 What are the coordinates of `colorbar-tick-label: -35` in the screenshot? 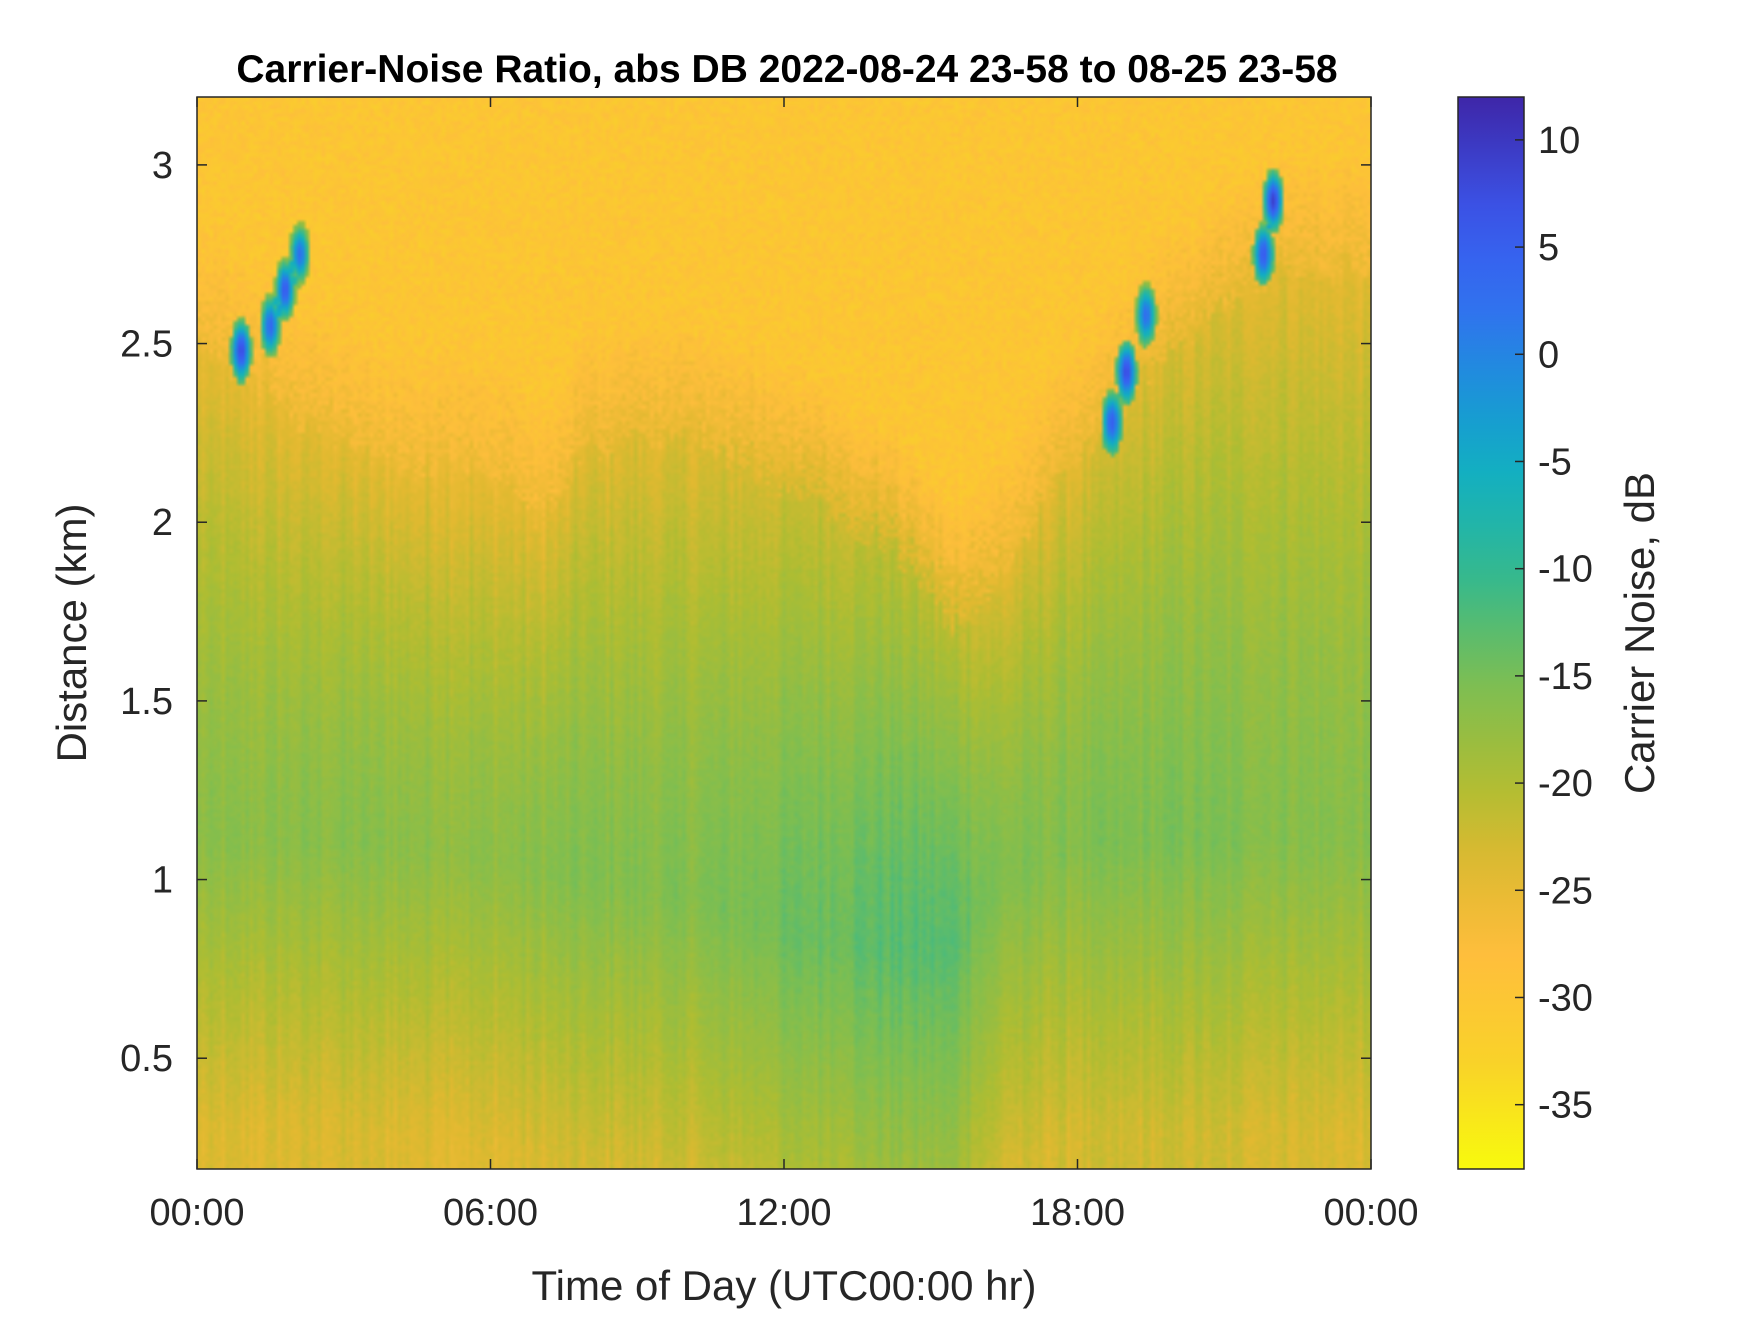 It's located at (1565, 1106).